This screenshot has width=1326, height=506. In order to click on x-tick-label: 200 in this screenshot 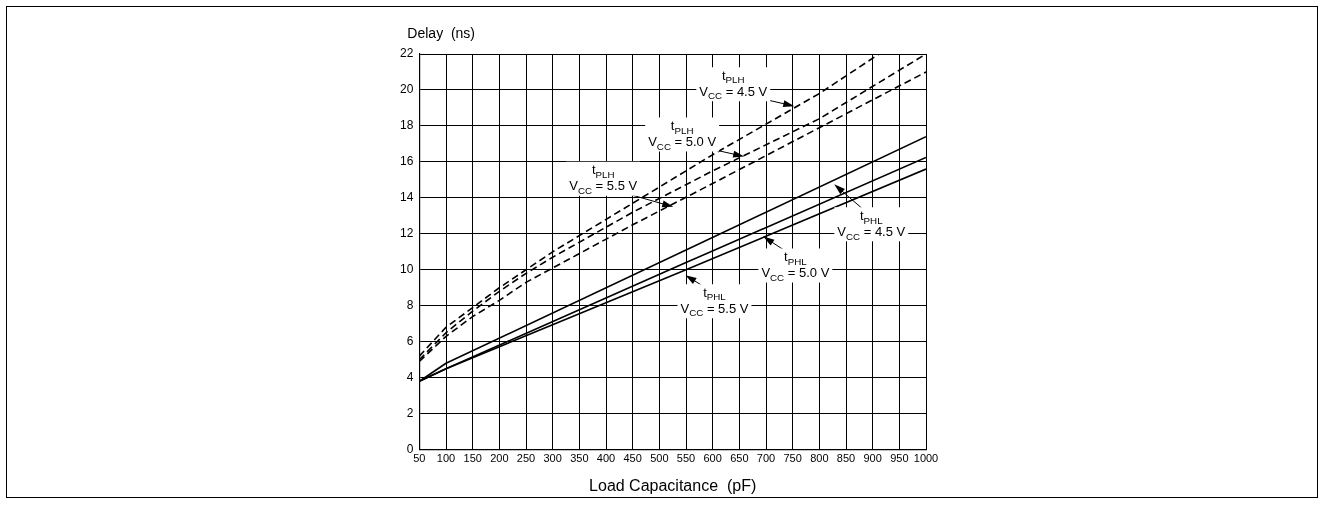, I will do `click(499, 458)`.